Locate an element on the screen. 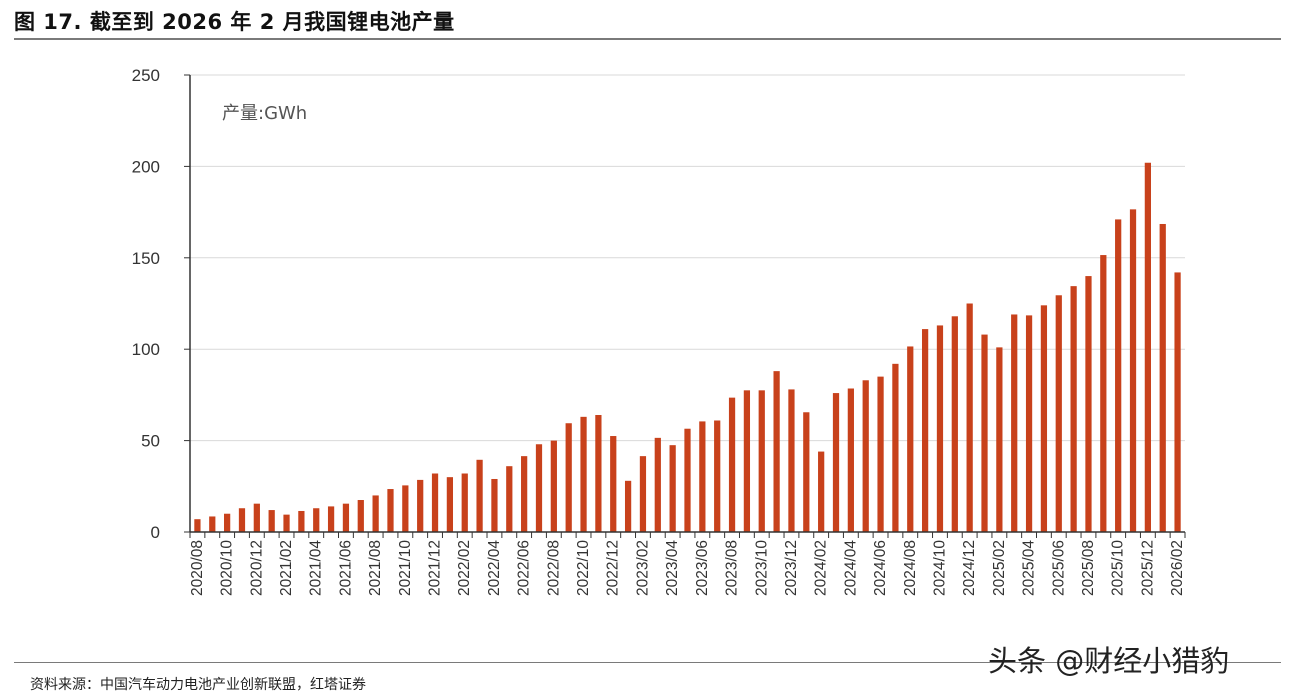  footer-divider is located at coordinates (647, 662).